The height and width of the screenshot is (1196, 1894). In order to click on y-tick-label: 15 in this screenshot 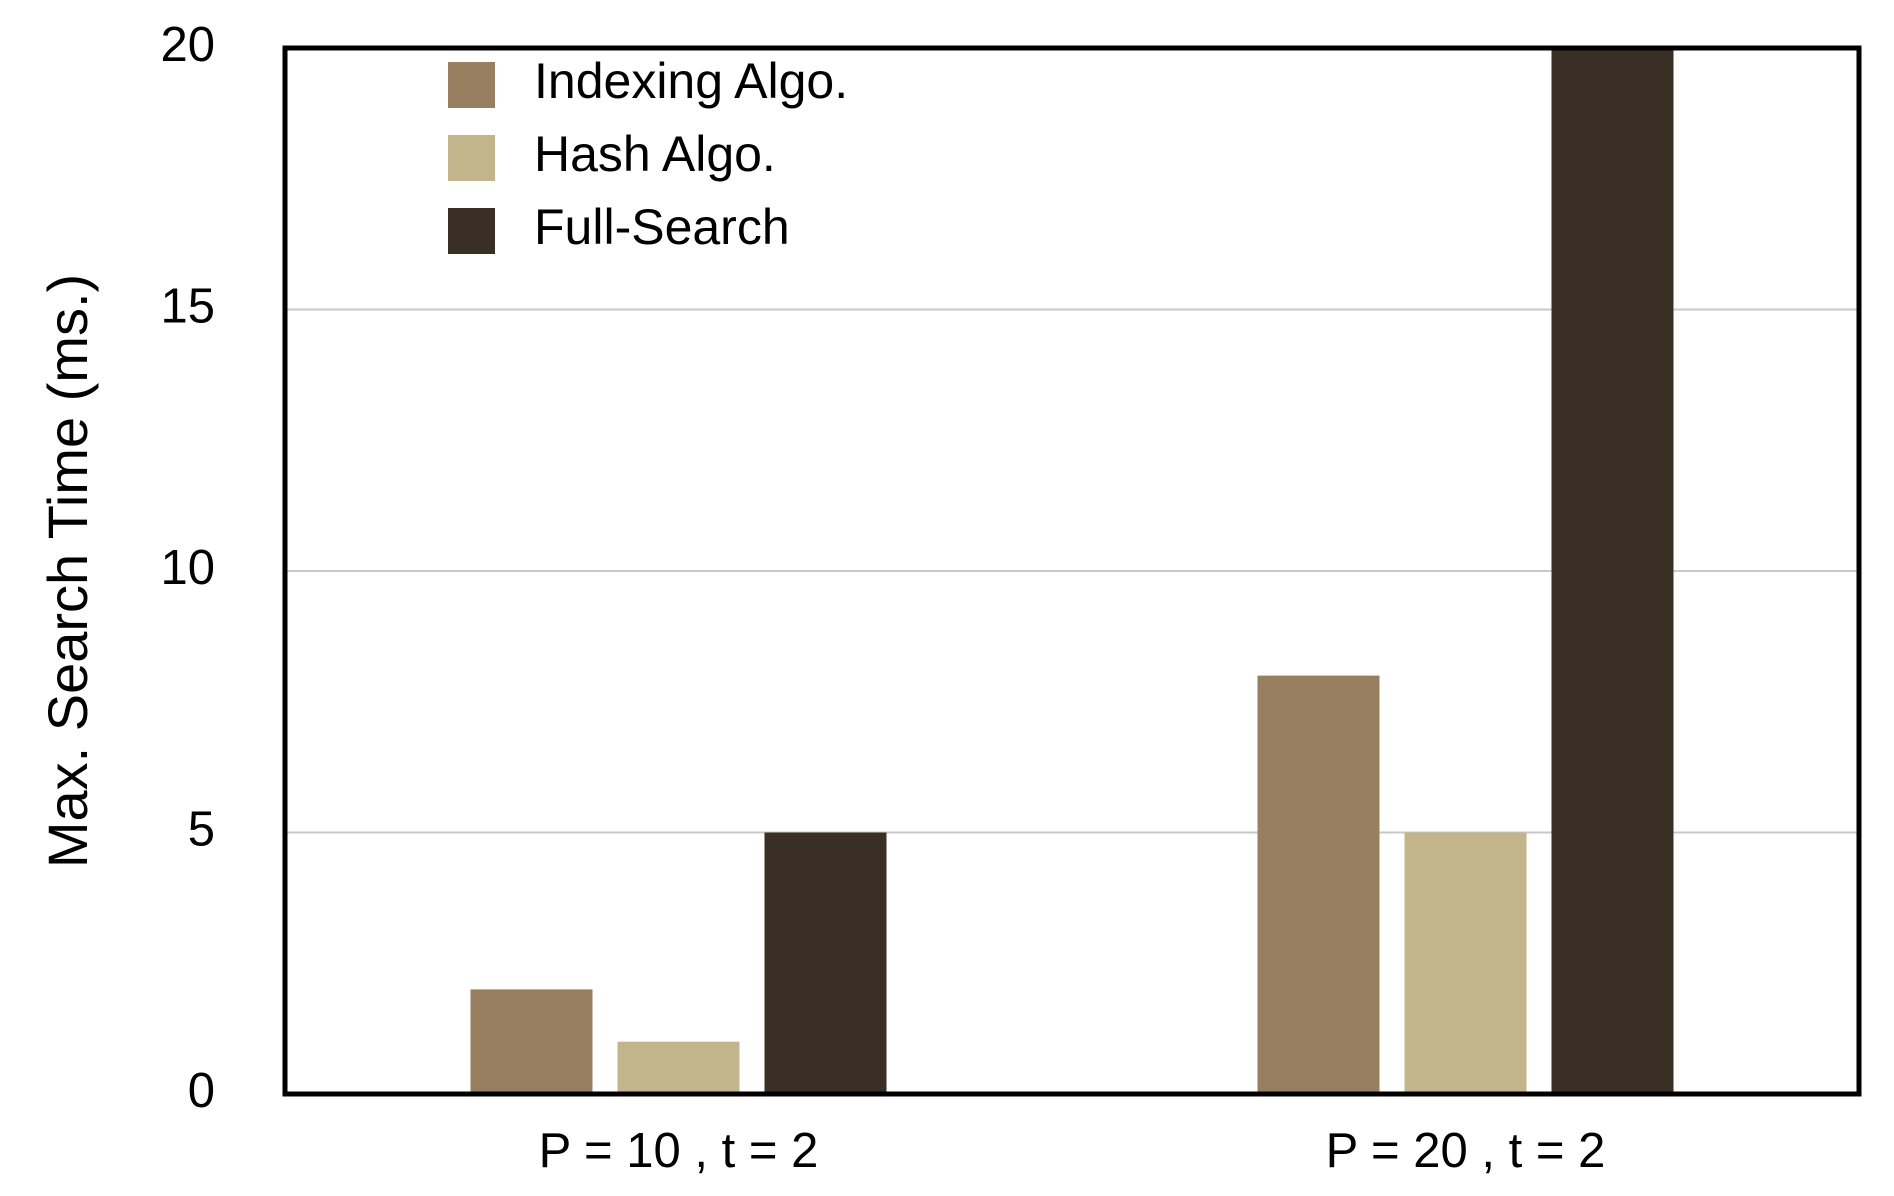, I will do `click(187, 306)`.